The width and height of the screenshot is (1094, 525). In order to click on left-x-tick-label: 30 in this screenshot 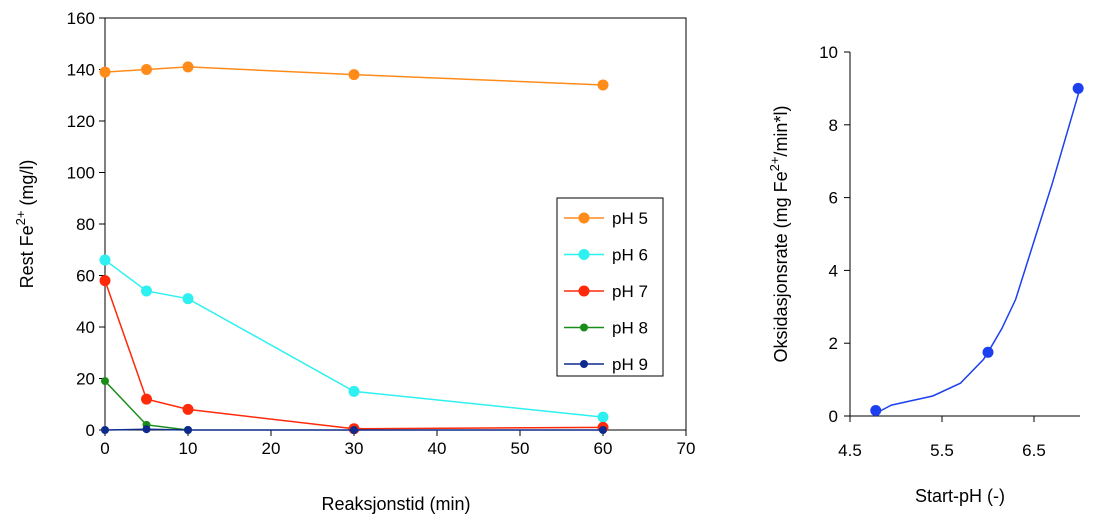, I will do `click(354, 448)`.